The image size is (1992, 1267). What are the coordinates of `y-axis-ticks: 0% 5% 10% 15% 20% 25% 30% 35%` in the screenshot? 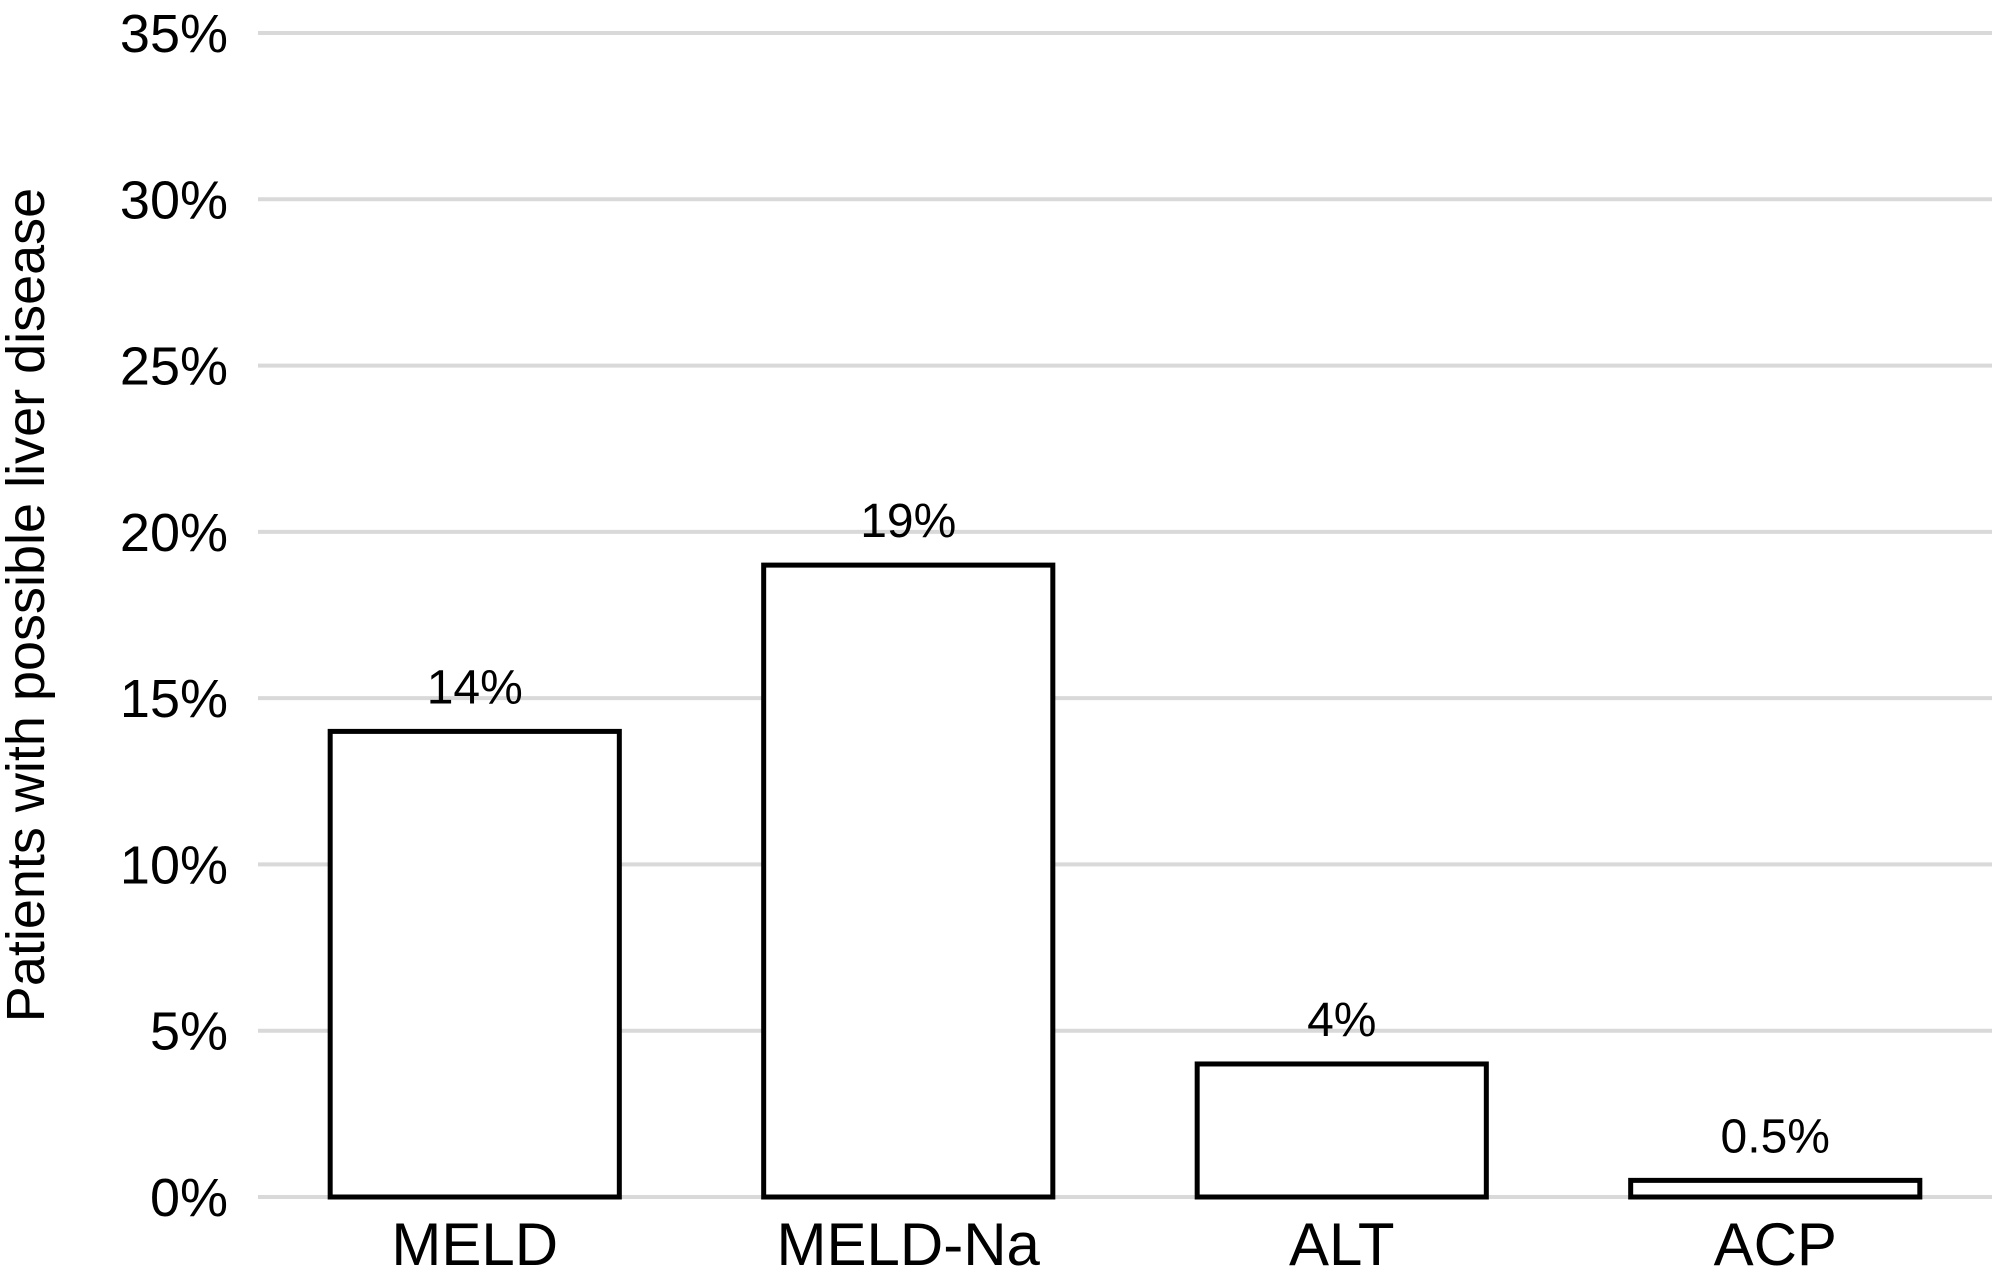 It's located at (174, 616).